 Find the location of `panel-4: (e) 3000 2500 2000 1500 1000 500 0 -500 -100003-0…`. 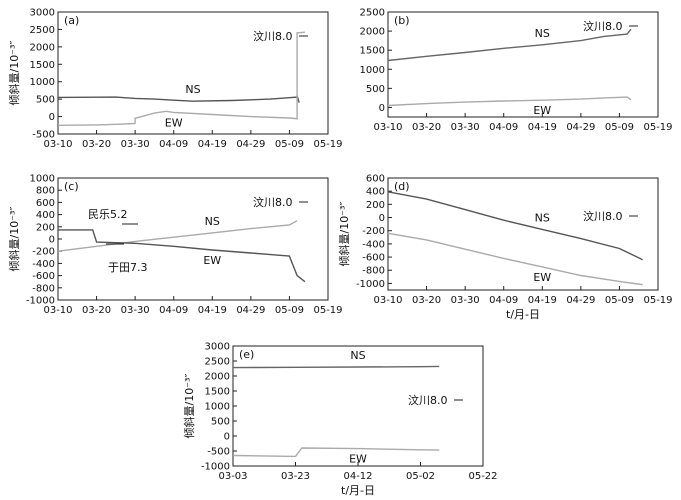

panel-4: (e) 3000 2500 2000 1500 1000 500 0 -500 -100003-0… is located at coordinates (340, 420).